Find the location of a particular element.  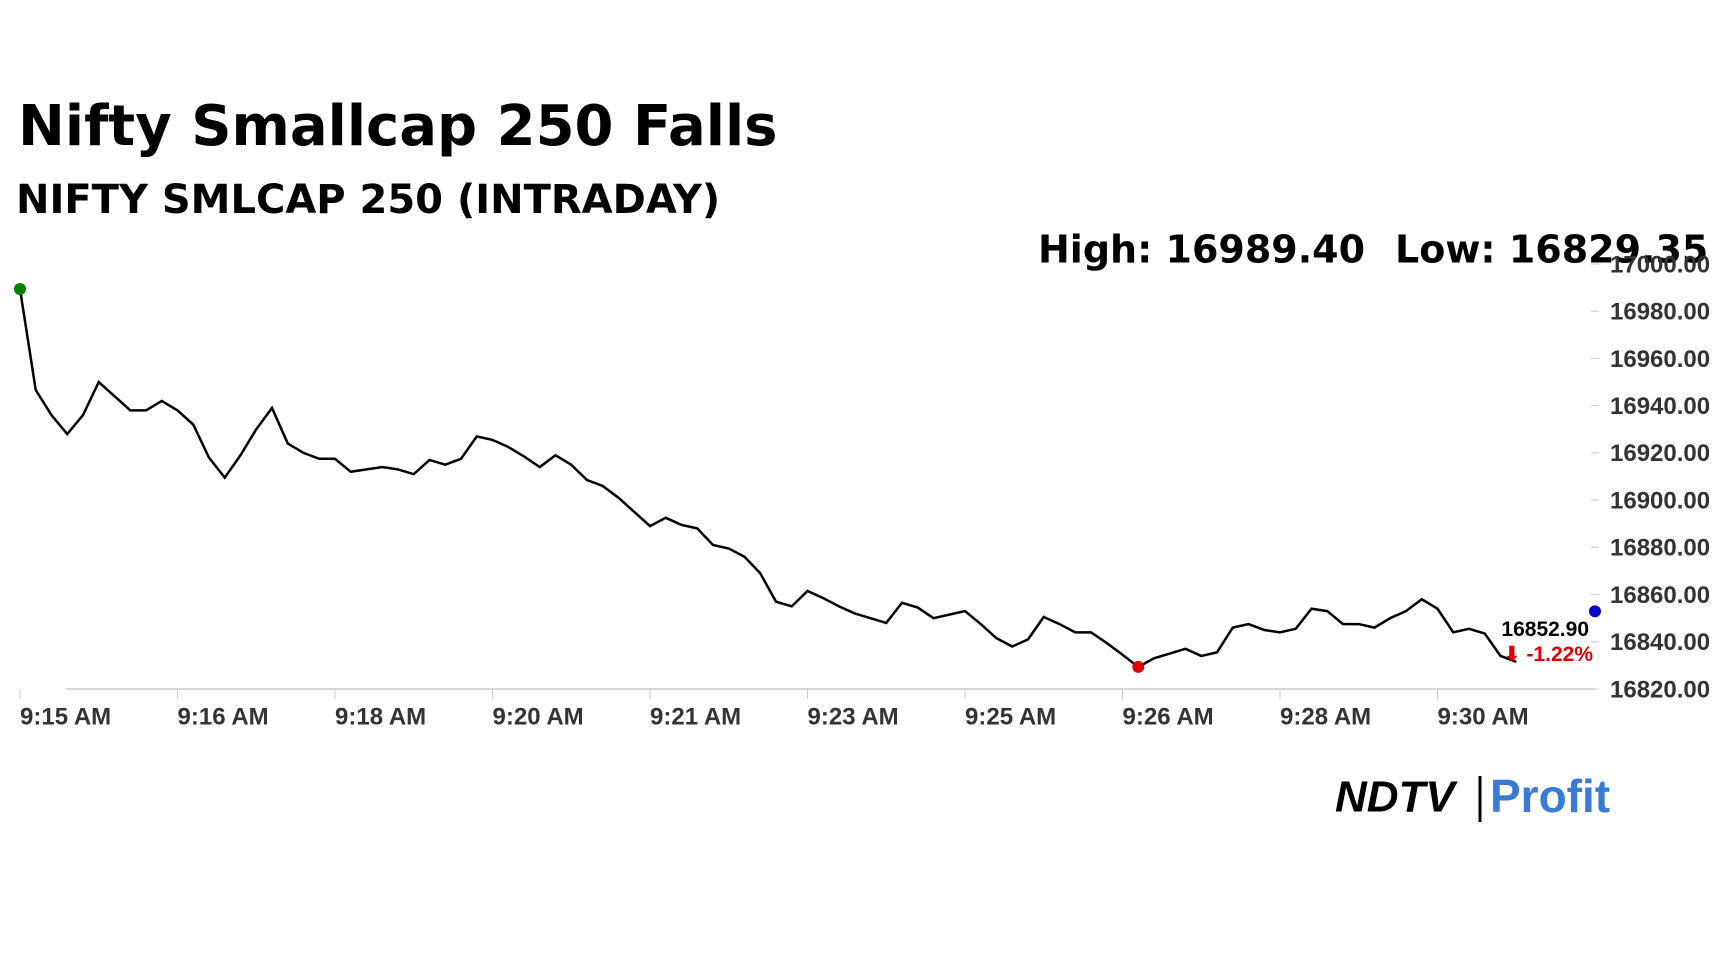

low-marker is located at coordinates (1138, 666).